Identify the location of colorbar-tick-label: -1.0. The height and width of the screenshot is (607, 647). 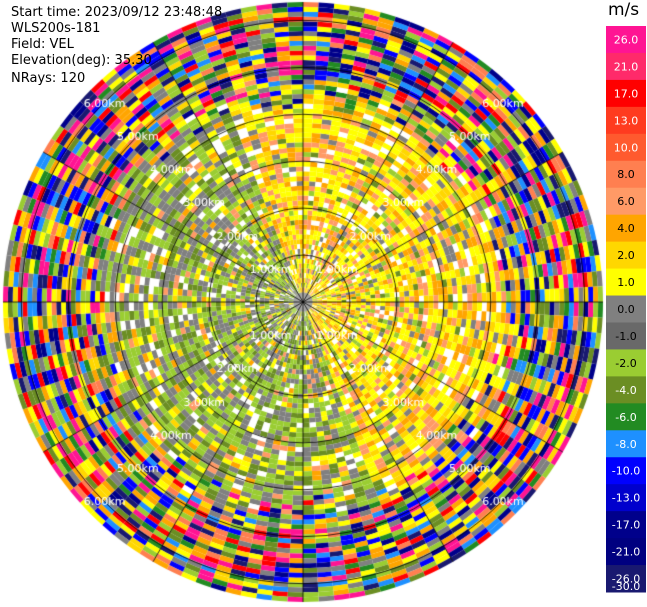
(625, 336).